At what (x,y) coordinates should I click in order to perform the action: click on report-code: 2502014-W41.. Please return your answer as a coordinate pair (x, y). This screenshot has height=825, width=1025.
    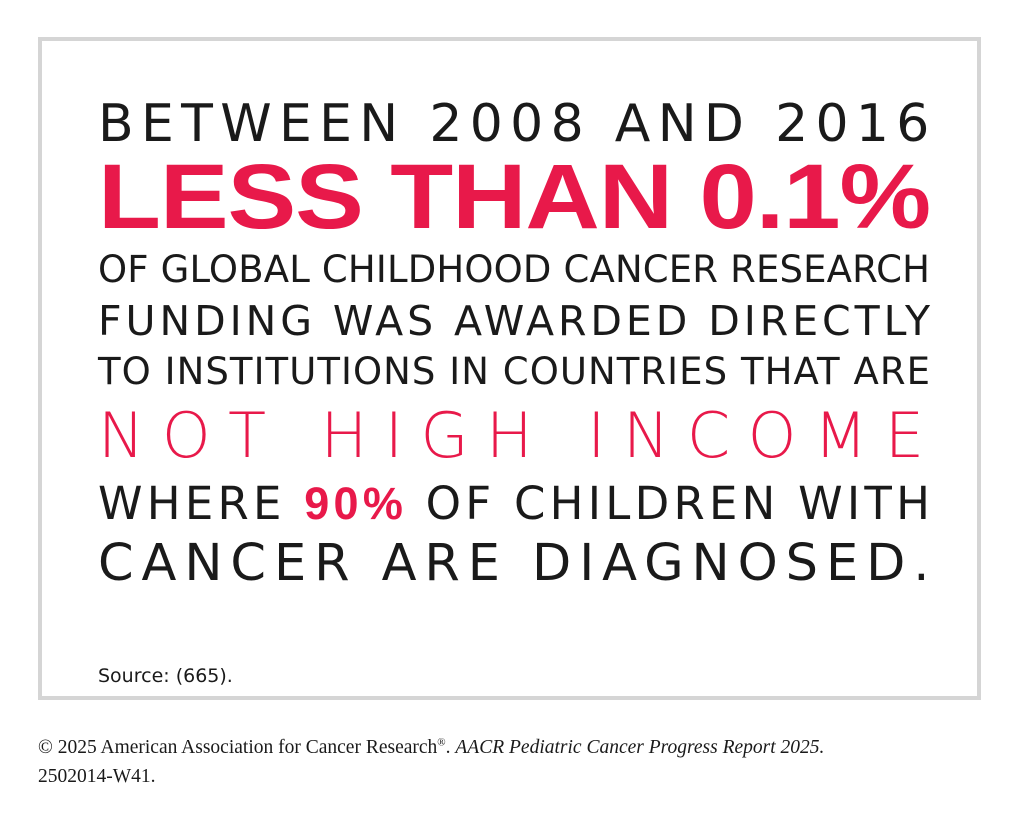
    Looking at the image, I should click on (97, 776).